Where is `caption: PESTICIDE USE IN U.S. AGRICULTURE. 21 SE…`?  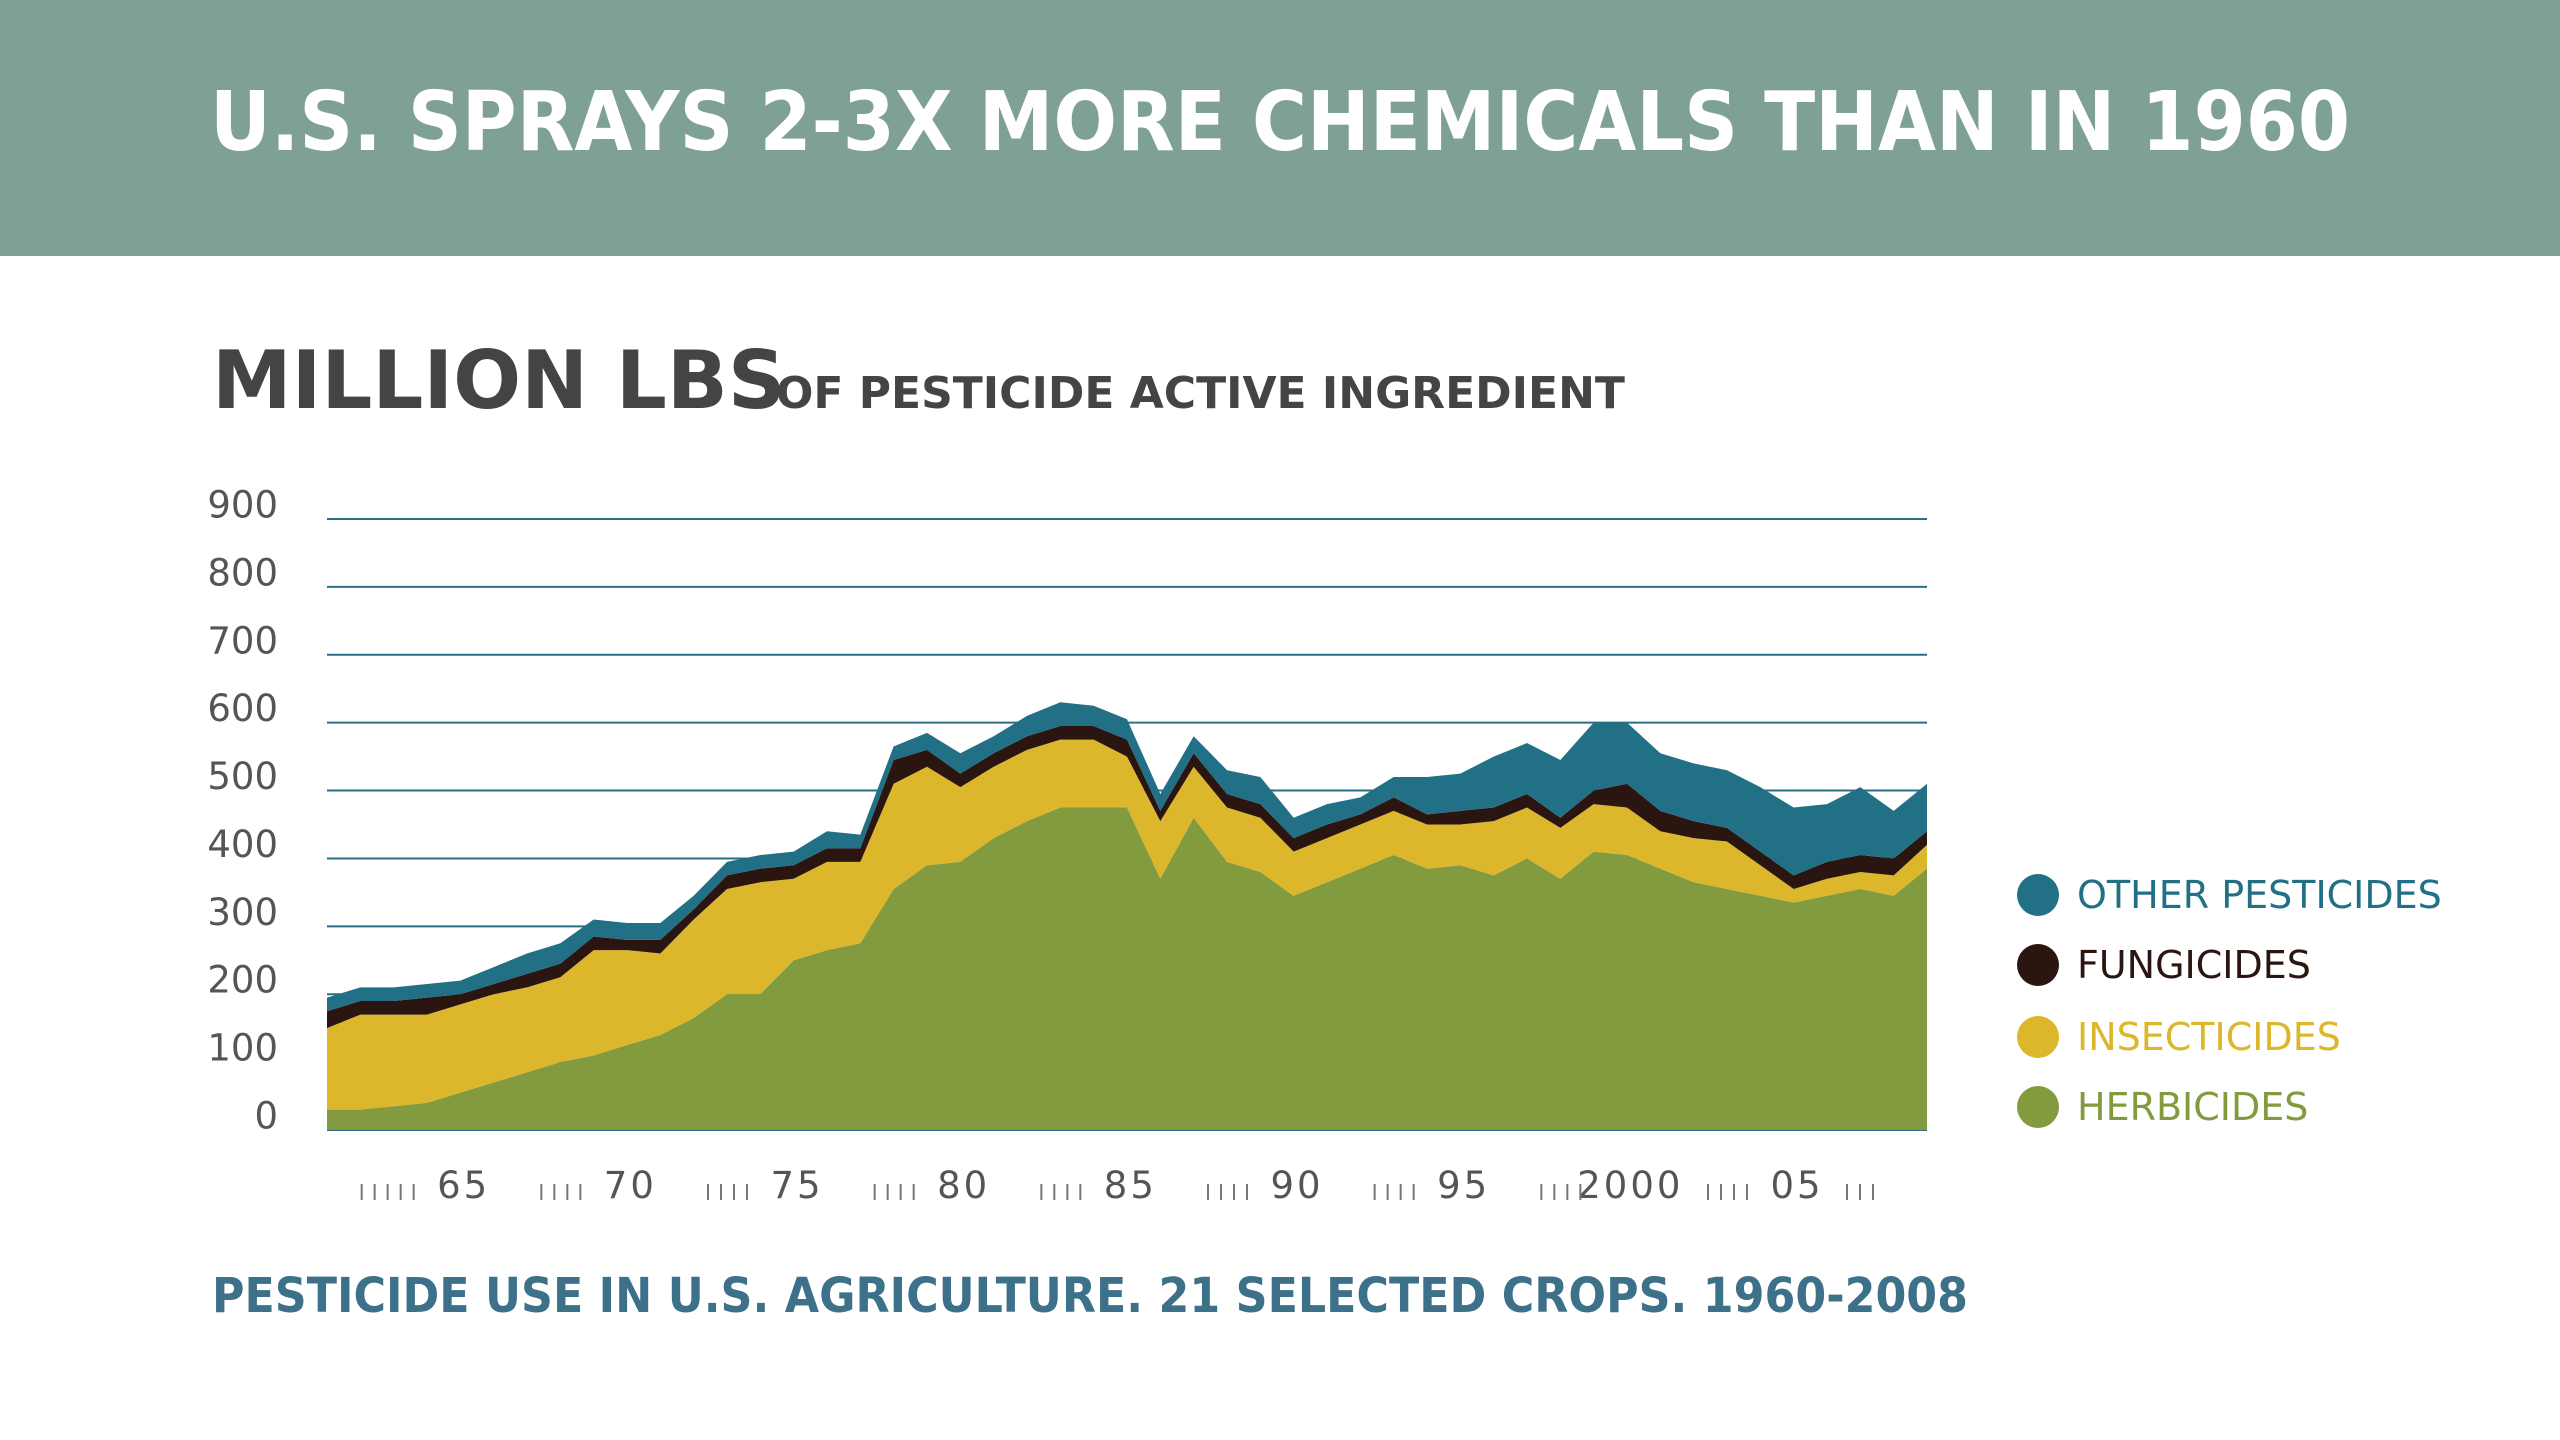
caption: PESTICIDE USE IN U.S. AGRICULTURE. 21 SE… is located at coordinates (1090, 1296).